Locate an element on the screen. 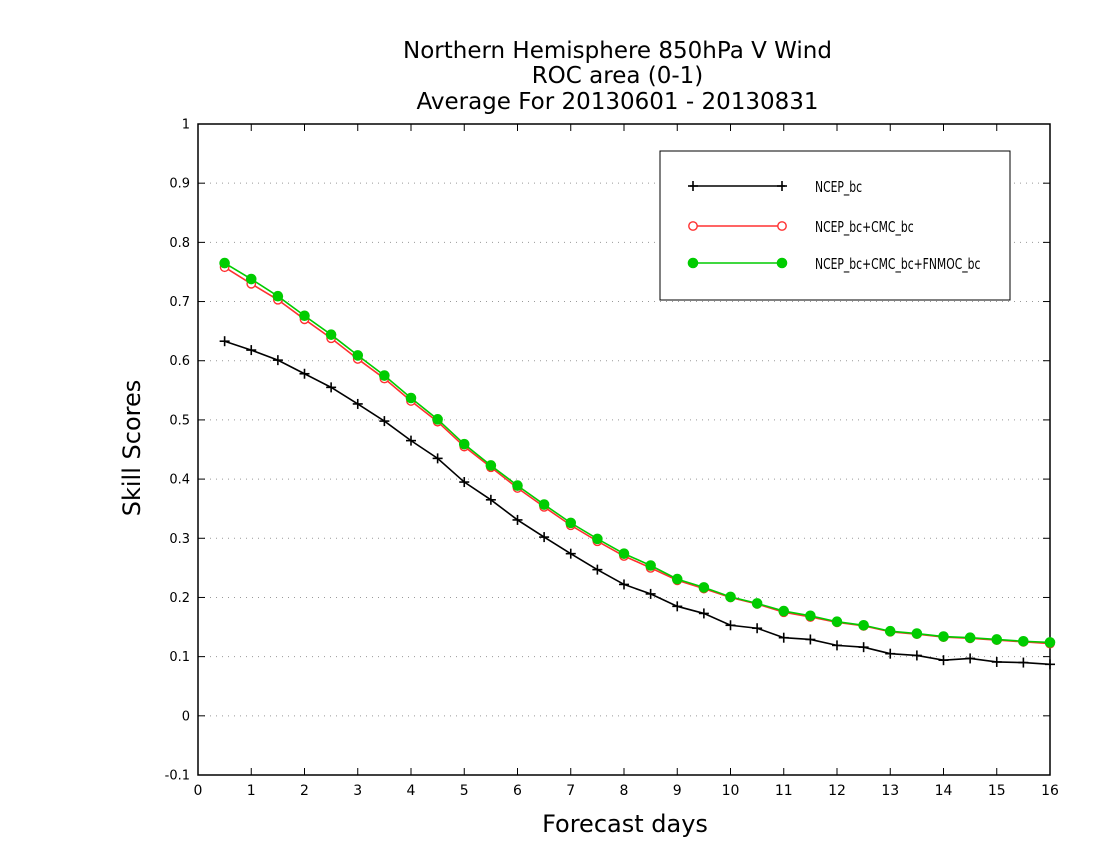 The image size is (1100, 850). y-tick-label: 0.3 is located at coordinates (179, 539).